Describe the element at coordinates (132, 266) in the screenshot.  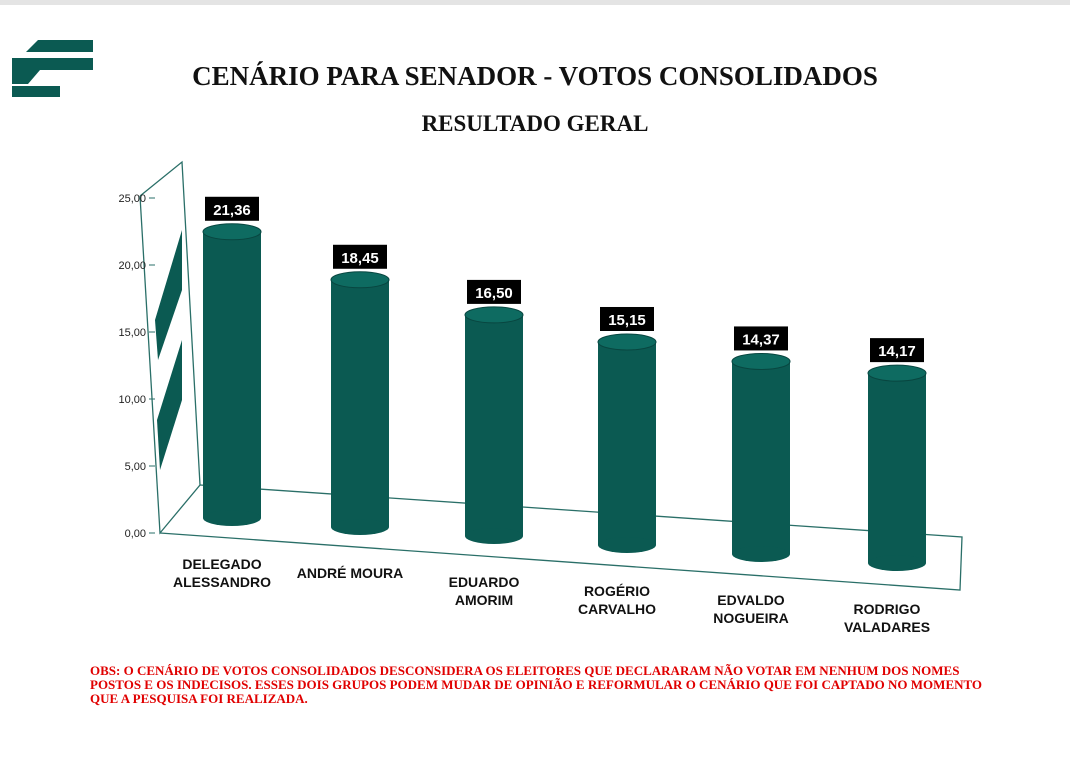
I see `y-tick-label: 20,00` at that location.